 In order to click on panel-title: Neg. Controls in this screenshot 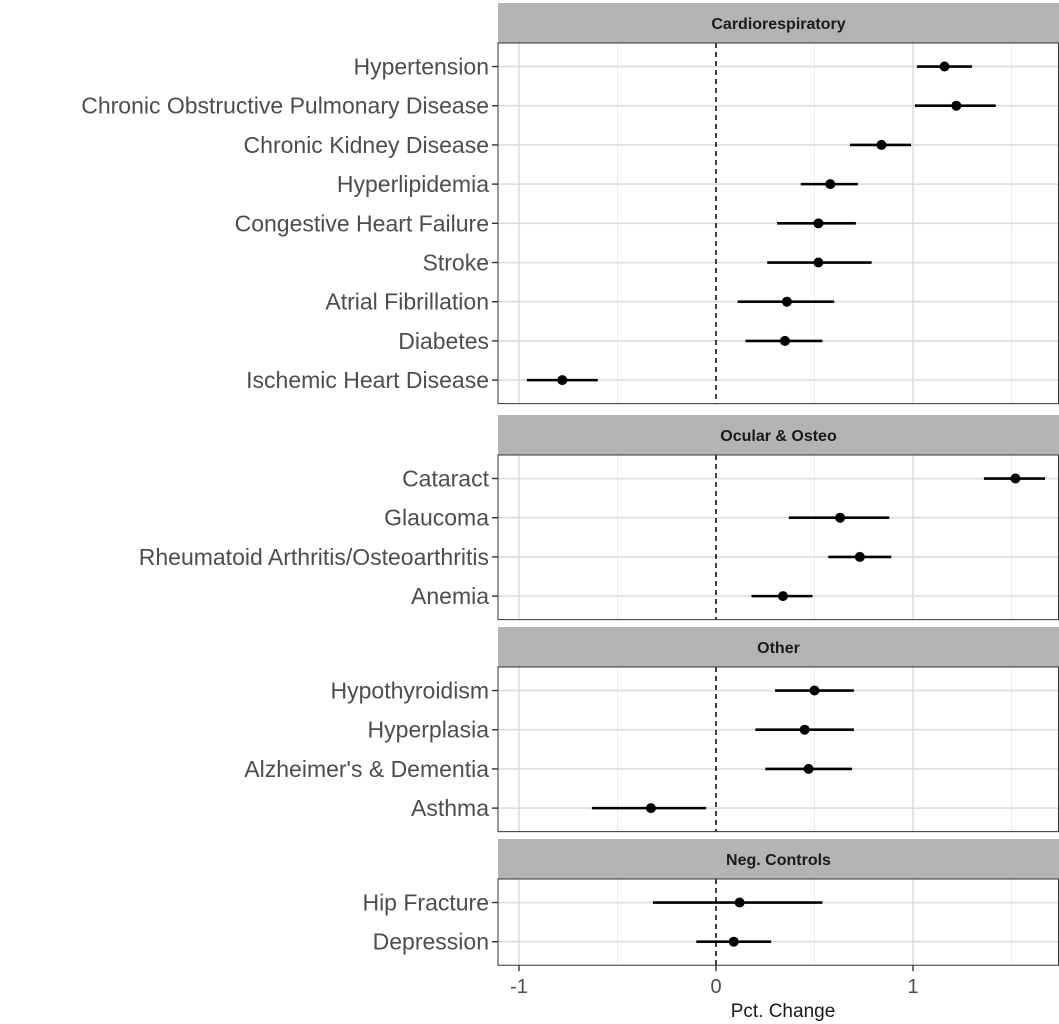, I will do `click(778, 860)`.